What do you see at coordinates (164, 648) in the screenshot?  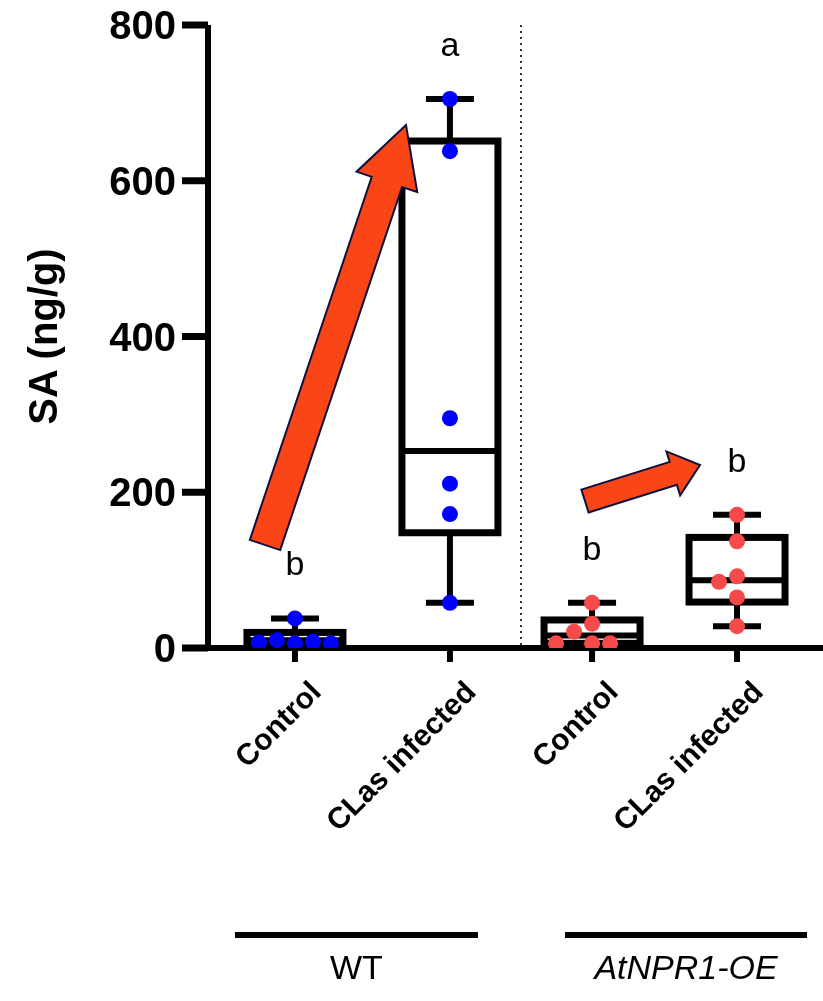 I see `y-tick-label: 0` at bounding box center [164, 648].